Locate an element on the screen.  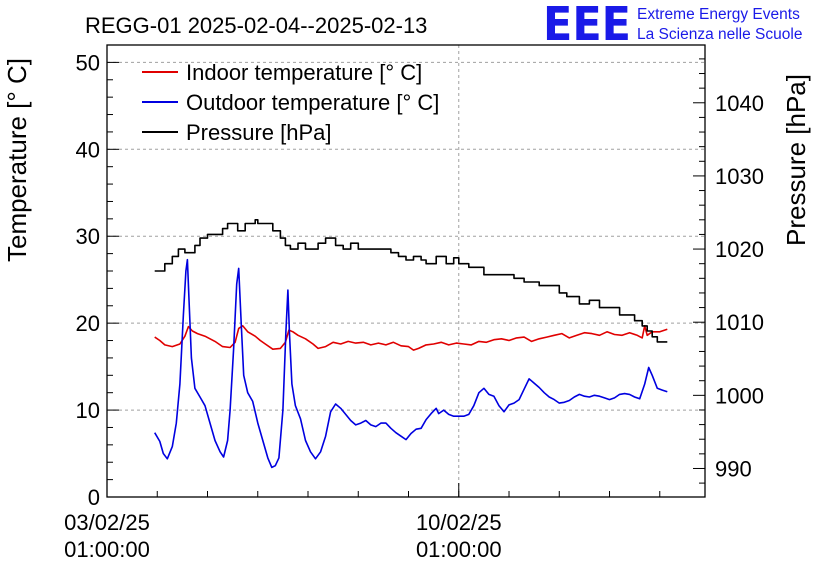
eee-logo-initials: EEE is located at coordinates (587, 25).